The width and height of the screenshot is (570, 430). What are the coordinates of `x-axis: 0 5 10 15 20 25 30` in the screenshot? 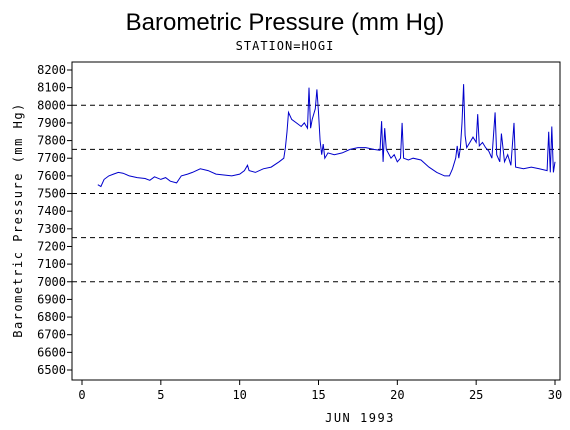 It's located at (320, 391).